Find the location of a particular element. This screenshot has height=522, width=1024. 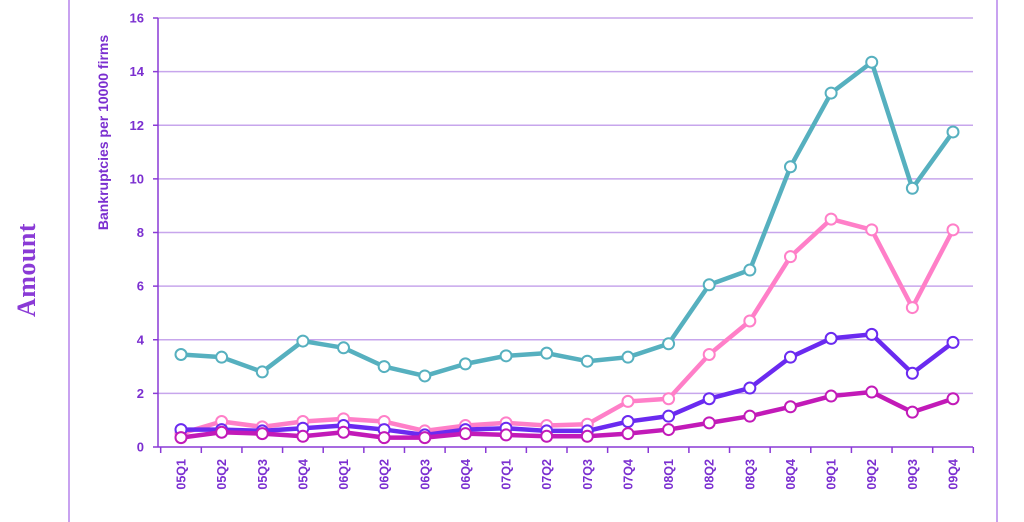

y-tick-label: 10 is located at coordinates (137, 178).